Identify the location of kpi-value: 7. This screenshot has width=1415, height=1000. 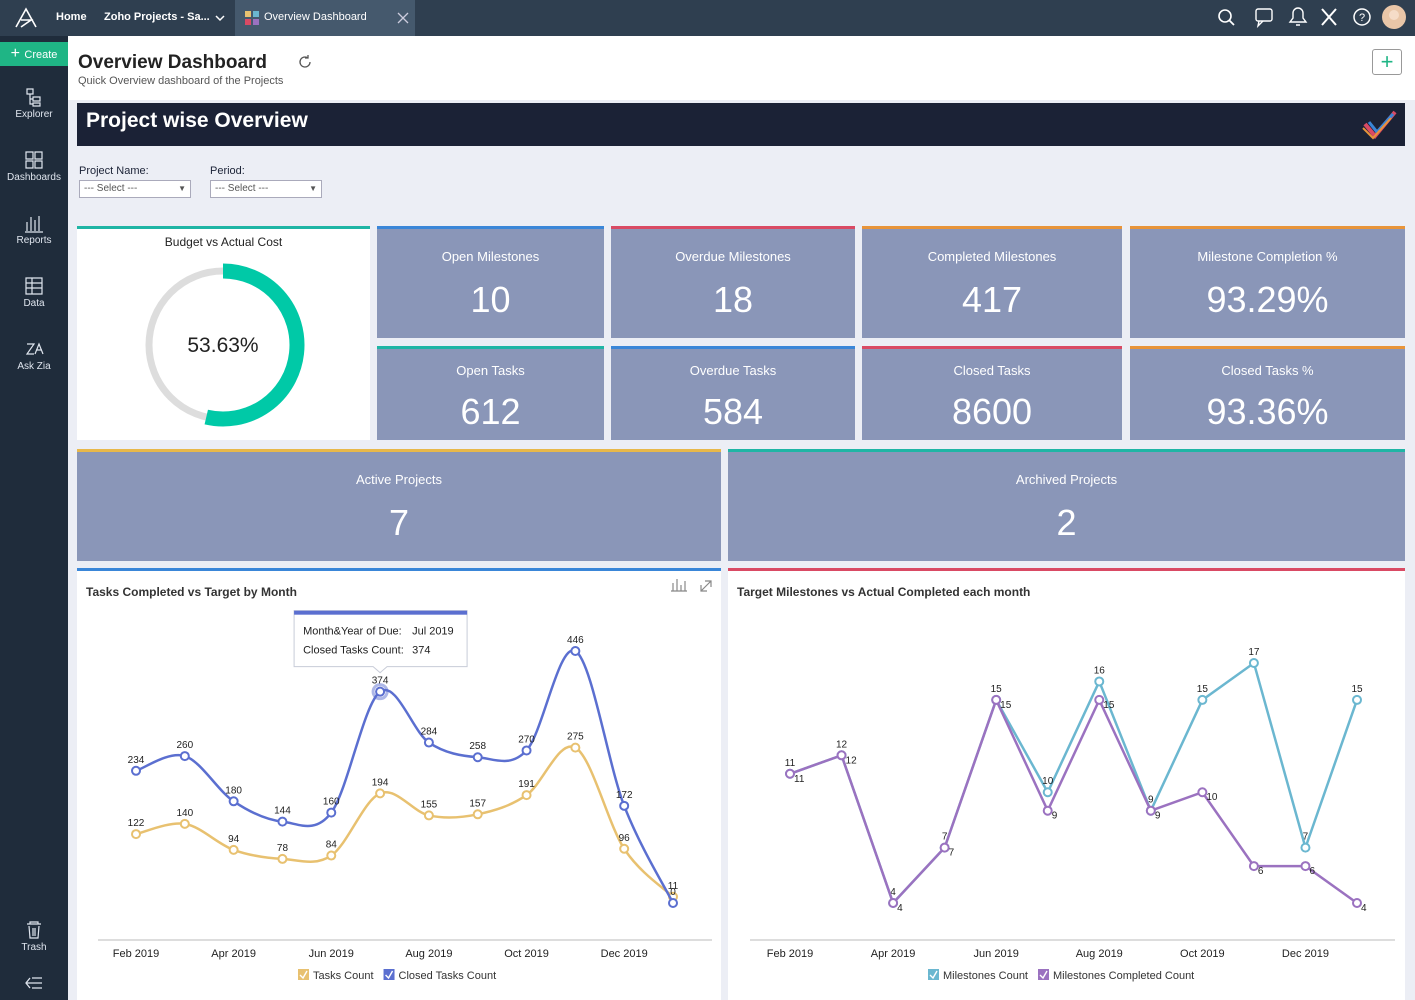
(399, 522).